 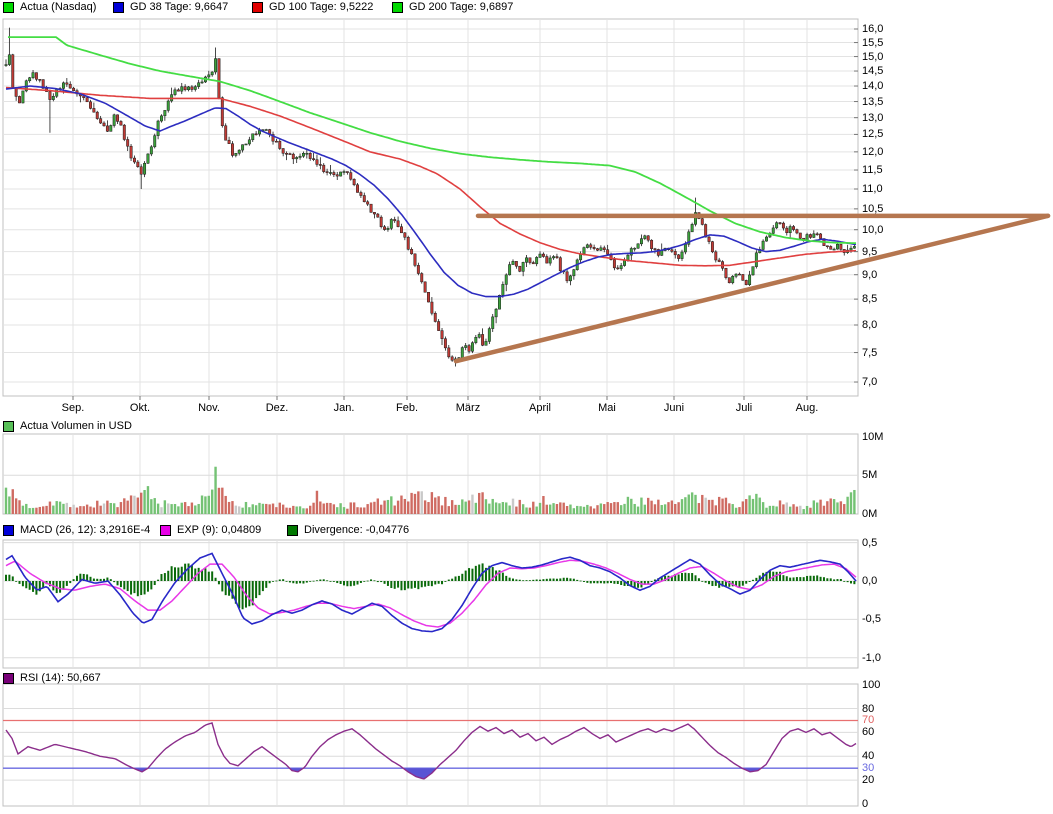 What do you see at coordinates (430, 604) in the screenshot?
I see `macd-panel` at bounding box center [430, 604].